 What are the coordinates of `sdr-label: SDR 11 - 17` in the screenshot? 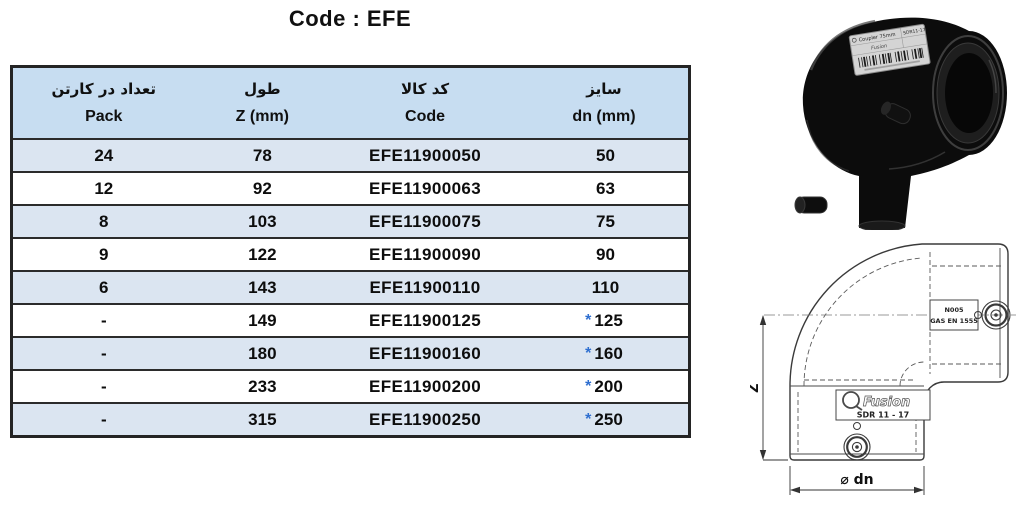 It's located at (883, 415).